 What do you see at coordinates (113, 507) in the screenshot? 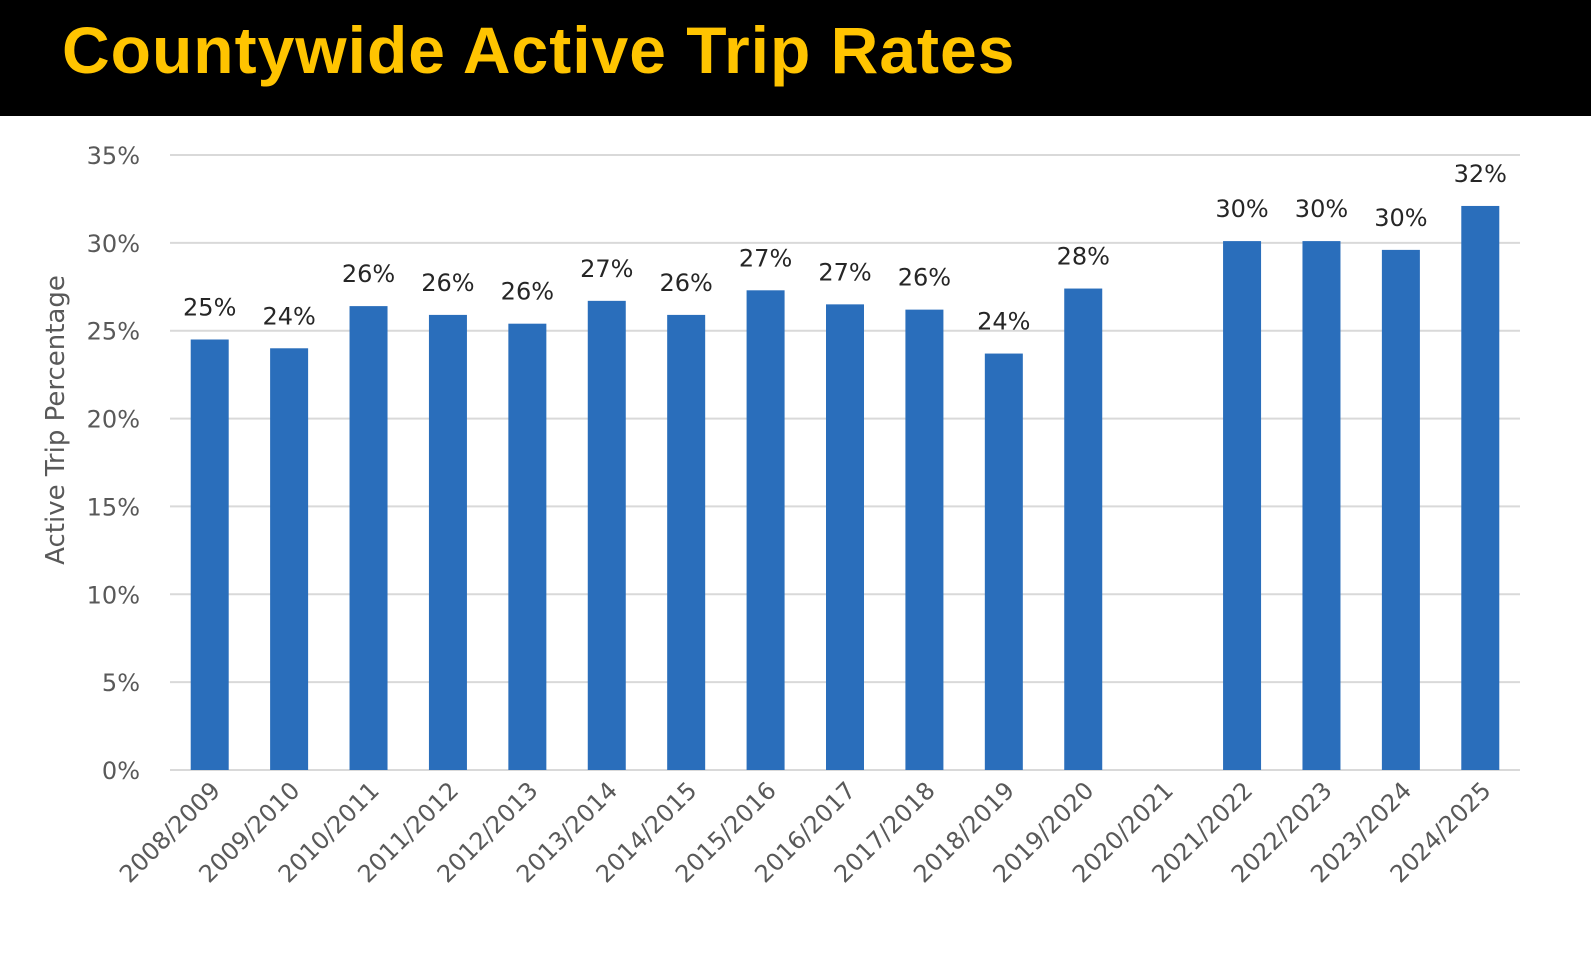
I see `y-tick-label: 15%` at bounding box center [113, 507].